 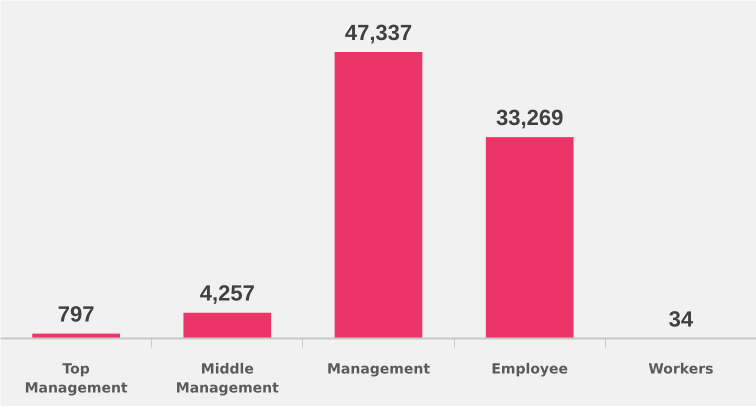 What do you see at coordinates (378, 33) in the screenshot?
I see `data-label: 47,337` at bounding box center [378, 33].